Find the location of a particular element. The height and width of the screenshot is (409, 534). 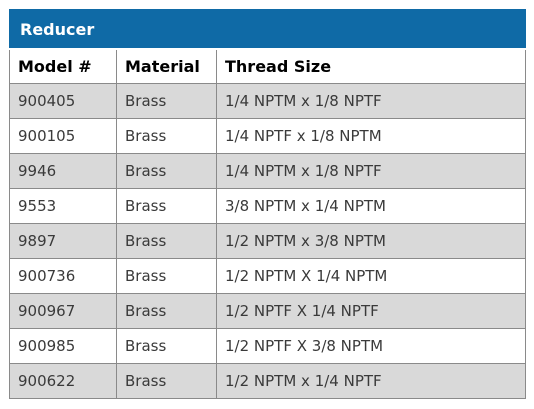

table-row: 9897 Brass 1/2 NPTM x 3/8 NPTM is located at coordinates (268, 241).